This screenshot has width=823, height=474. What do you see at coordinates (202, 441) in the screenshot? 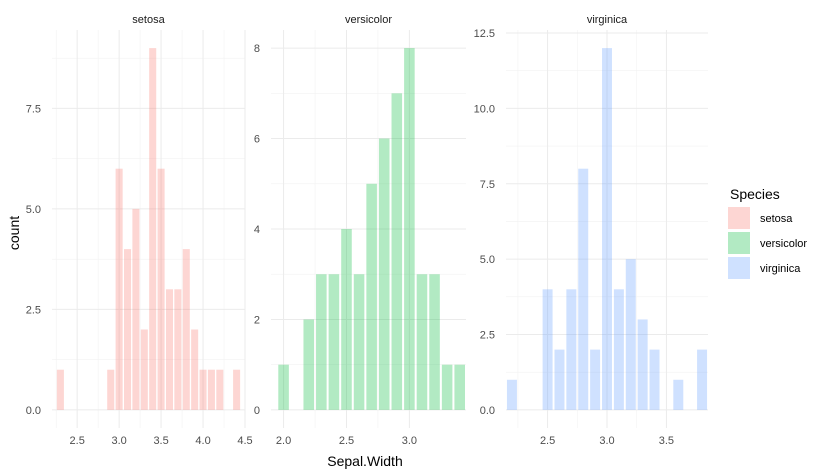
I see `x-tick-label: 4.0` at bounding box center [202, 441].